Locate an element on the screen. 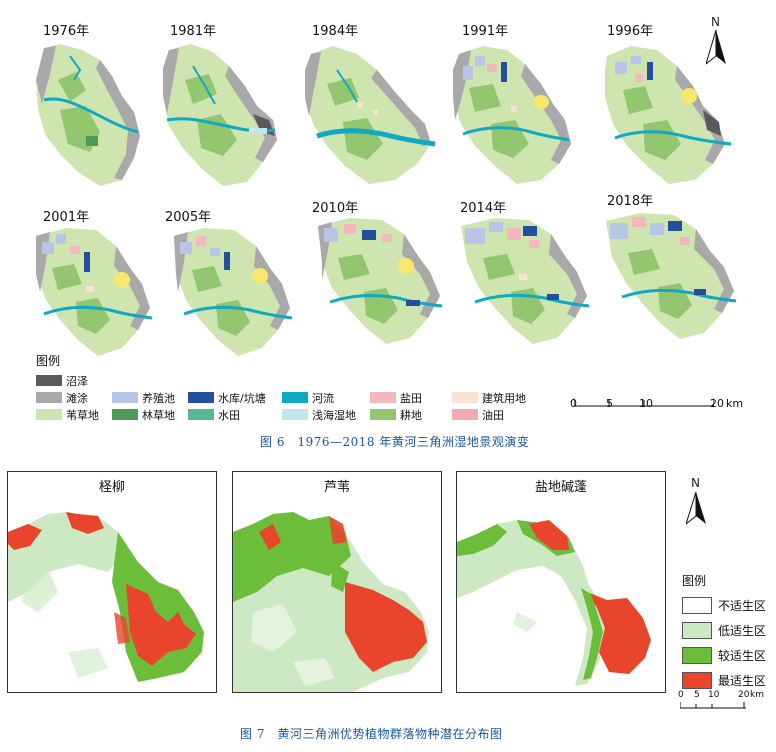 Image resolution: width=776 pixels, height=752 pixels. year-label-2005: 2005年 is located at coordinates (188, 217).